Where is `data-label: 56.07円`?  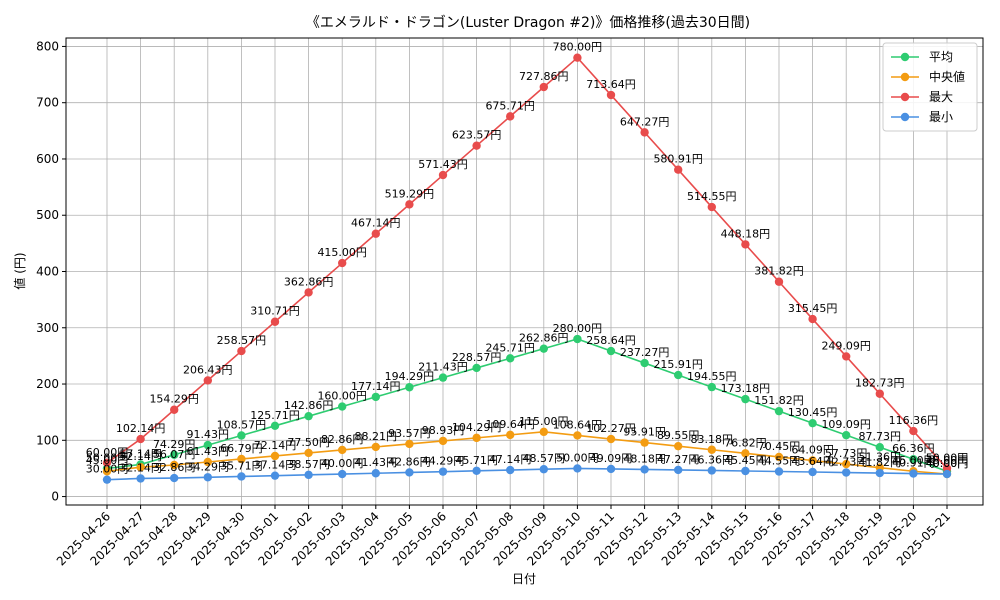 data-label: 56.07円 is located at coordinates (174, 454).